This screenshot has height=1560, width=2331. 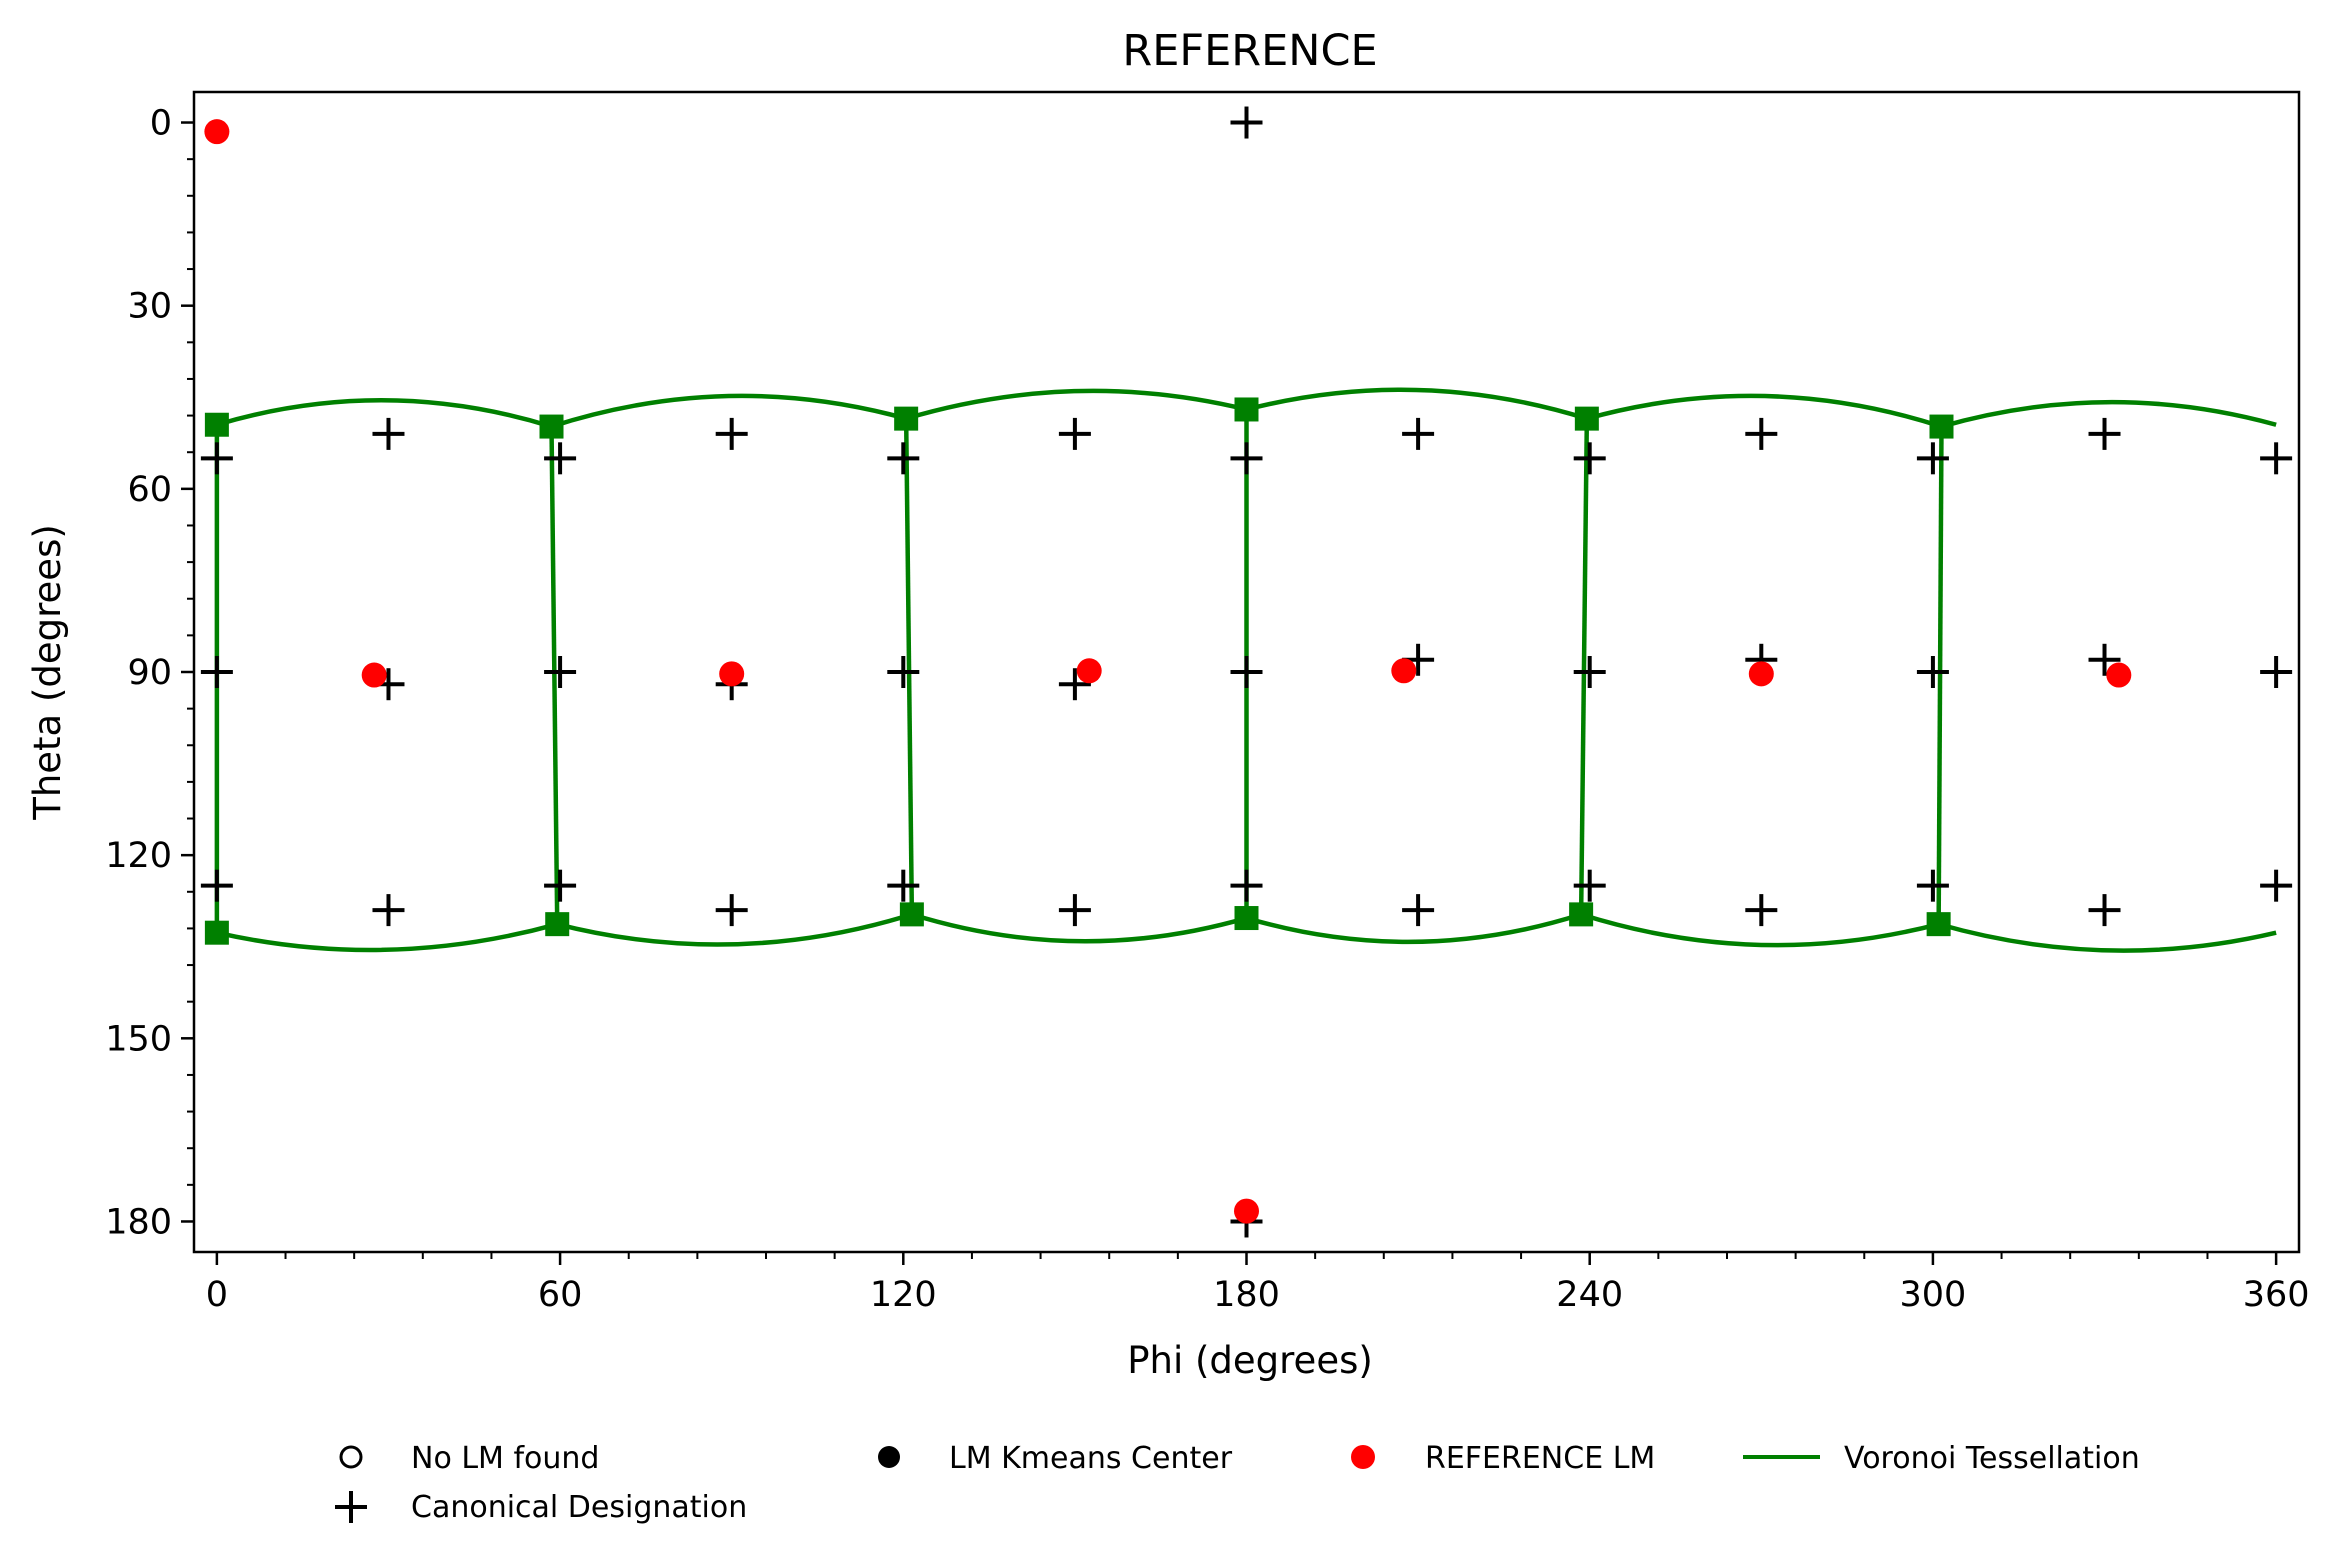 I want to click on y-tick-label: 60, so click(x=149, y=490).